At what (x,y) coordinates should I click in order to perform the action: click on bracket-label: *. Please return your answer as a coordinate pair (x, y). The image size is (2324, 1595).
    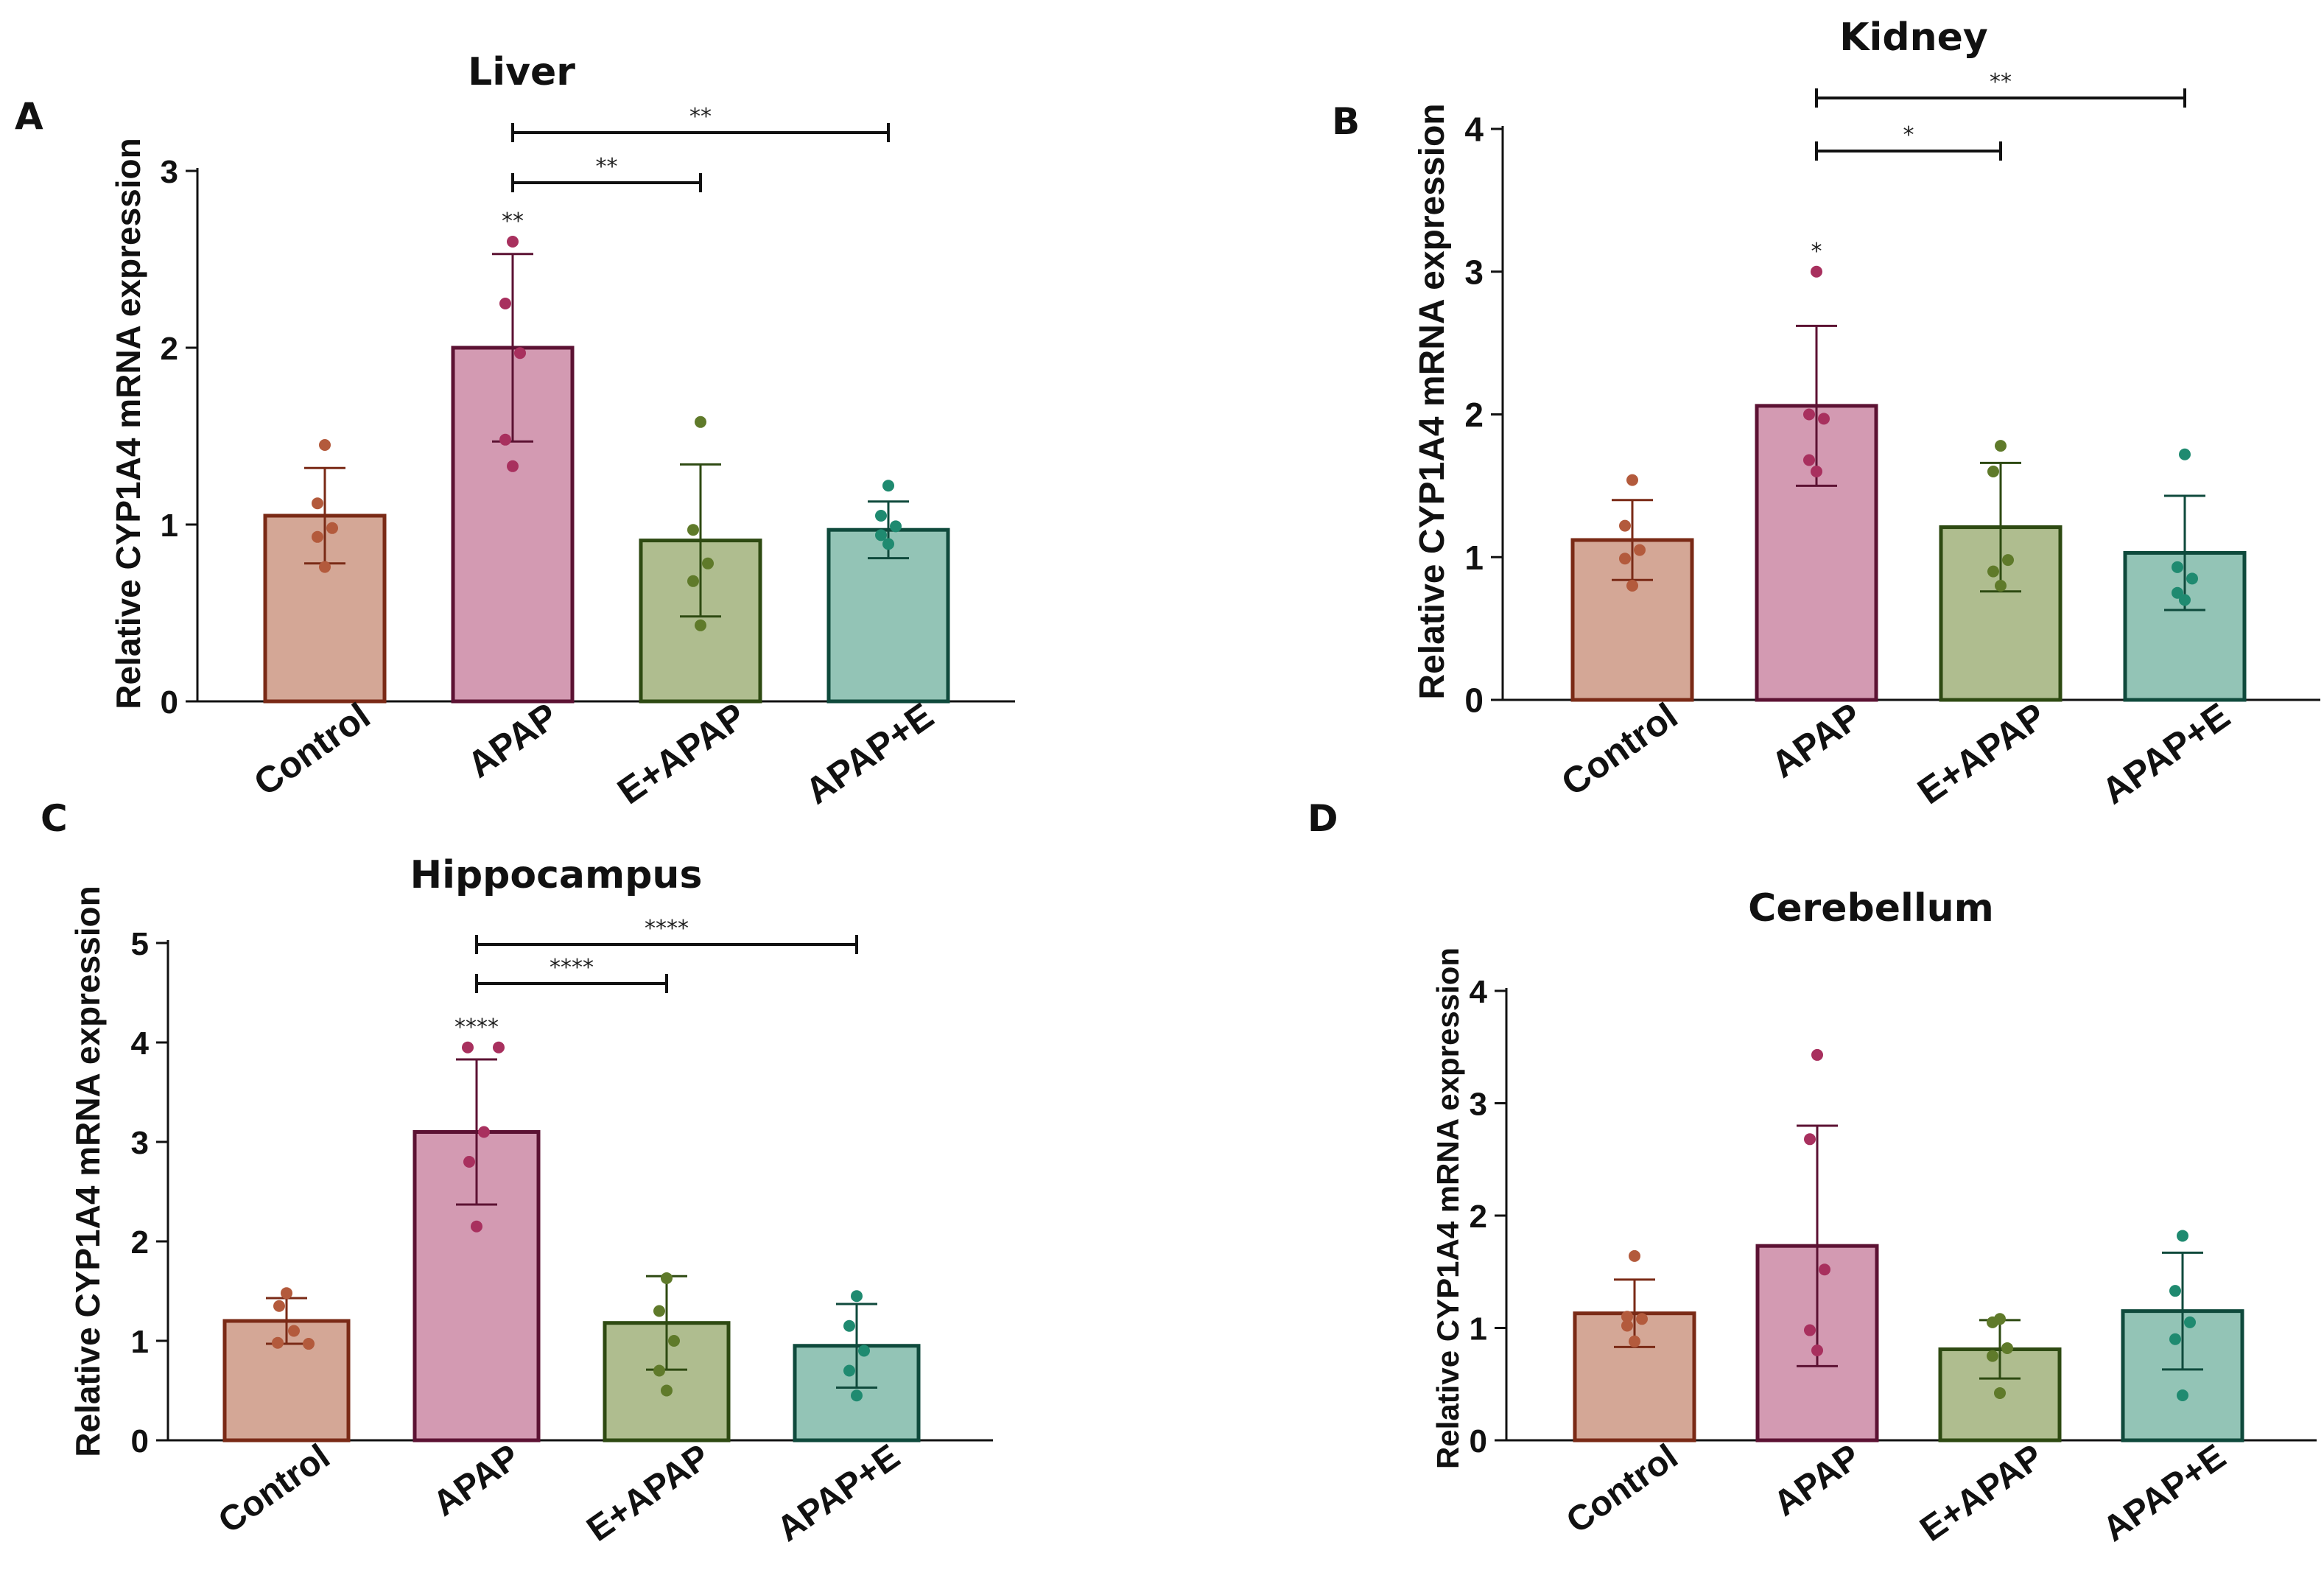
    Looking at the image, I should click on (1908, 135).